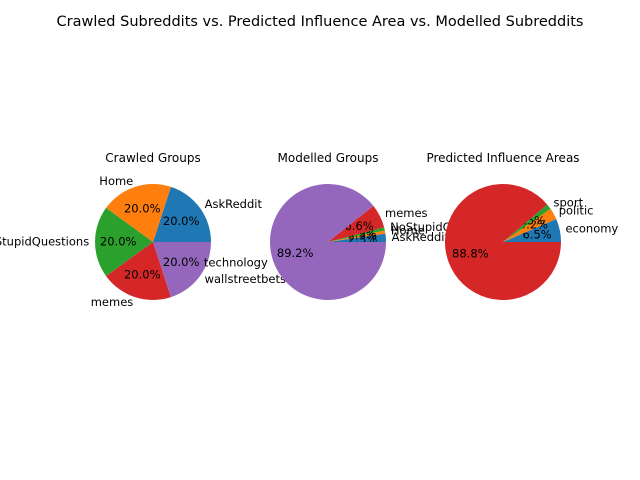  Describe the element at coordinates (591, 229) in the screenshot. I see `slice-label: economy` at that location.